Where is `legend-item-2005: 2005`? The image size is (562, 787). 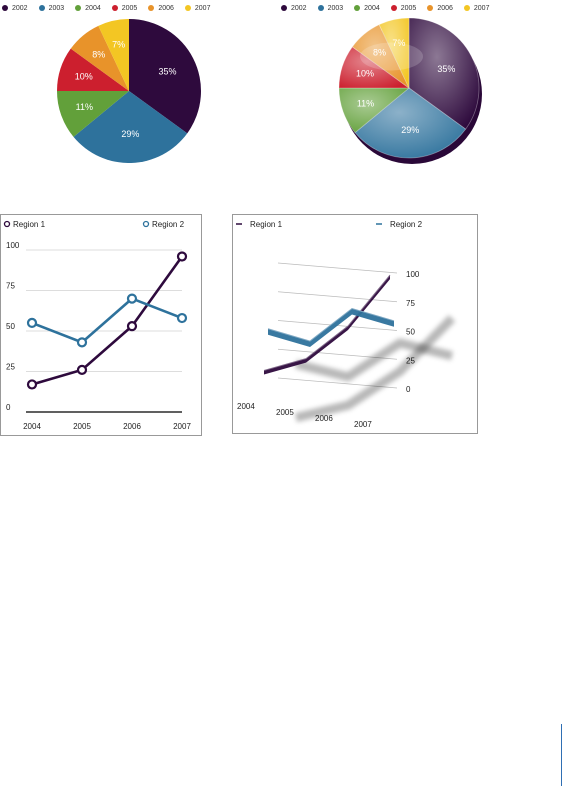
legend-item-2005: 2005 is located at coordinates (403, 8).